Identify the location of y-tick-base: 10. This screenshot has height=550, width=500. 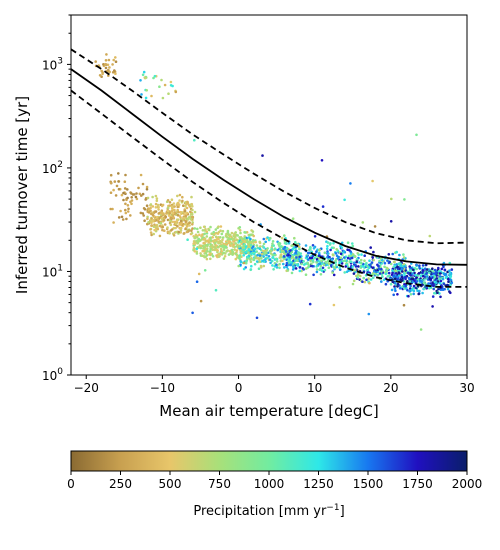
(49, 169).